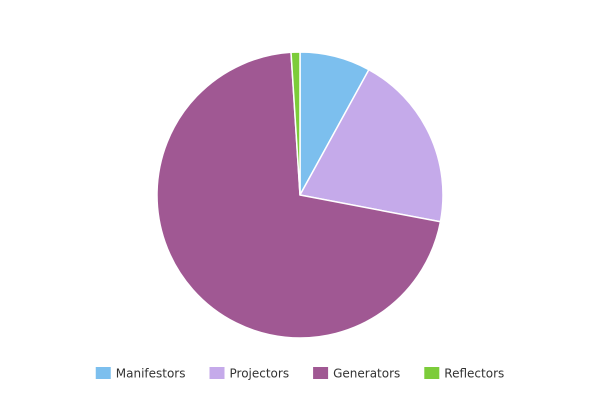 This screenshot has width=600, height=400. I want to click on legend-label: Projectors, so click(260, 374).